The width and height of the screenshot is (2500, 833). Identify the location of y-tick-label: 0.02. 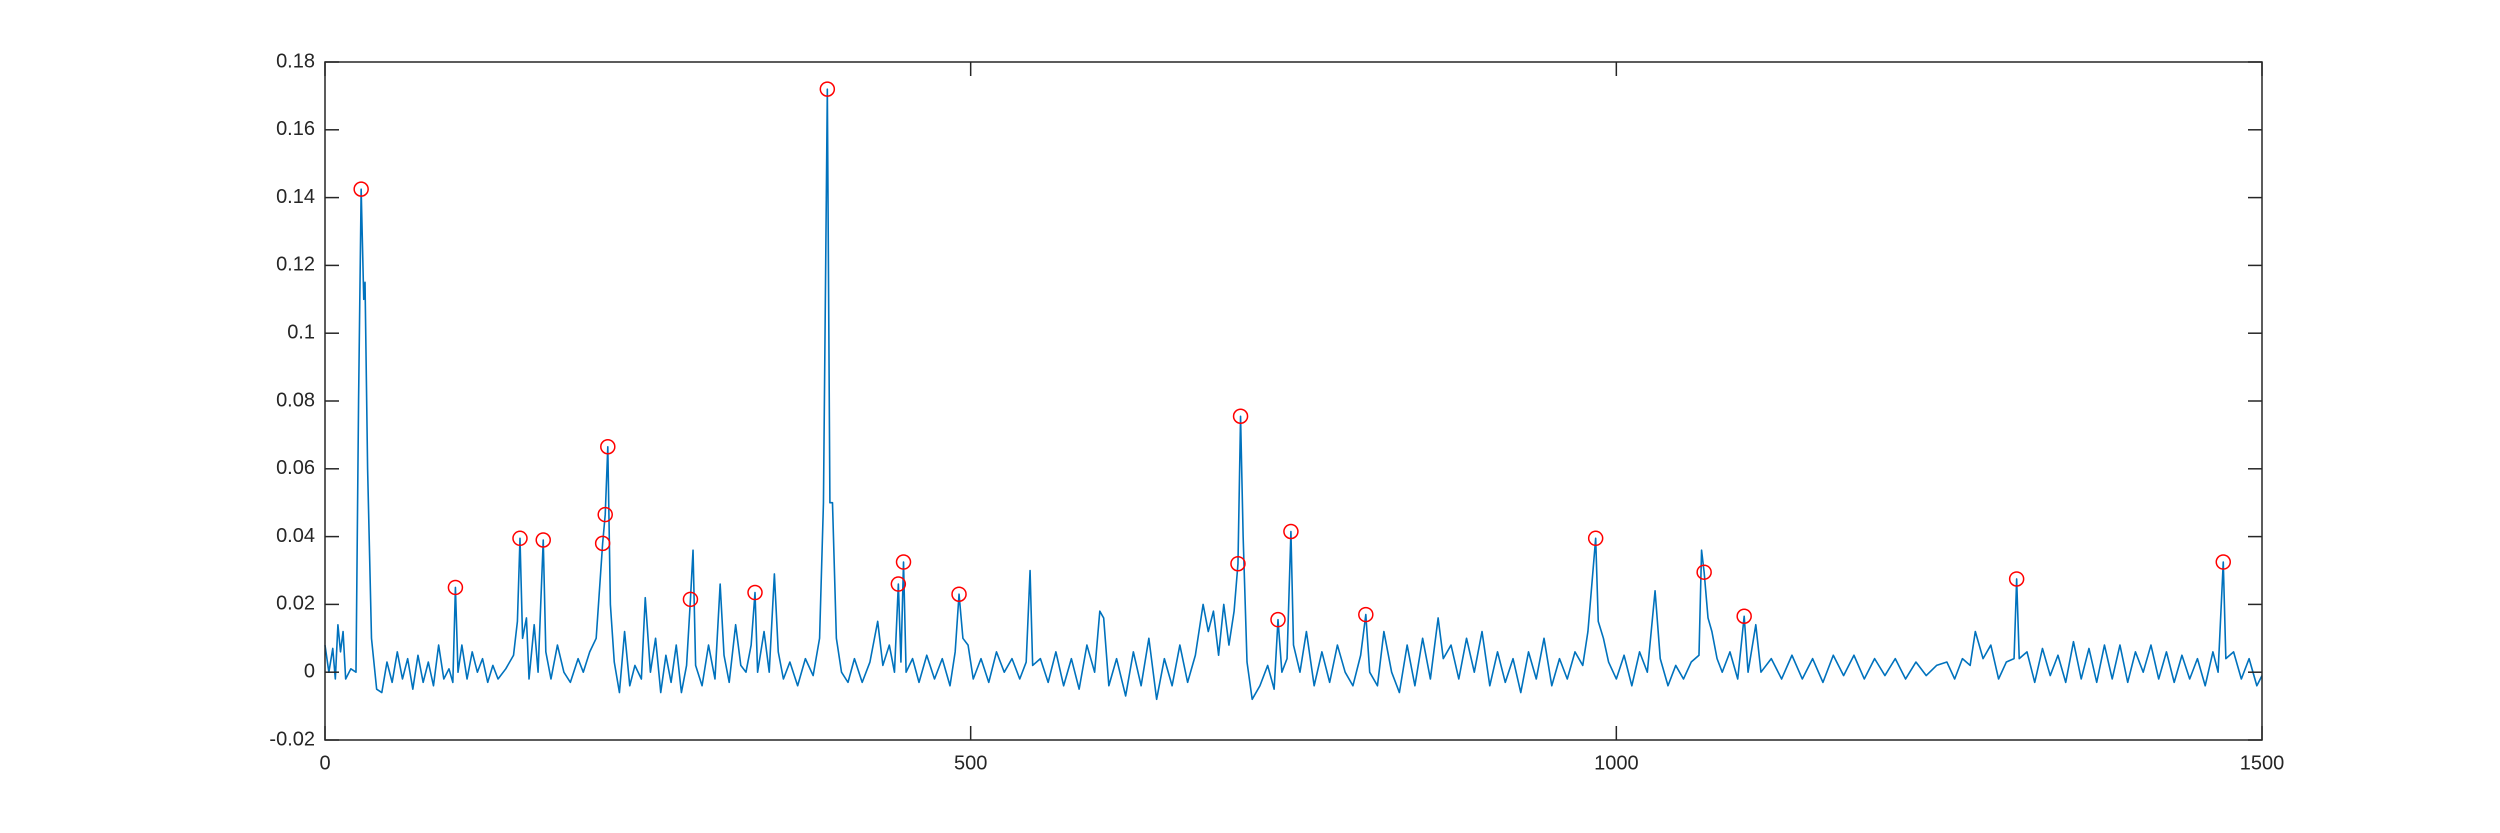
(295, 604).